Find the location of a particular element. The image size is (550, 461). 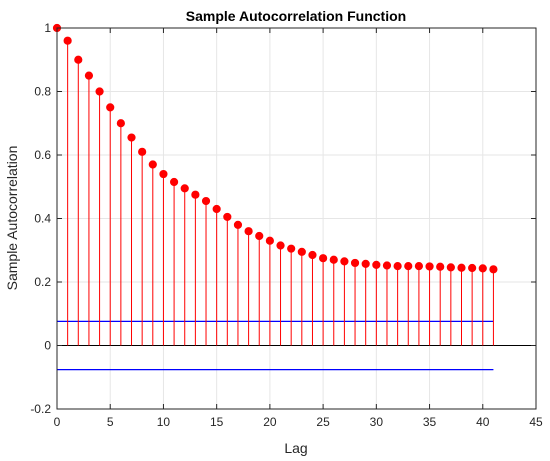

y-axis-label: Sample Autocorrelation is located at coordinates (12, 218).